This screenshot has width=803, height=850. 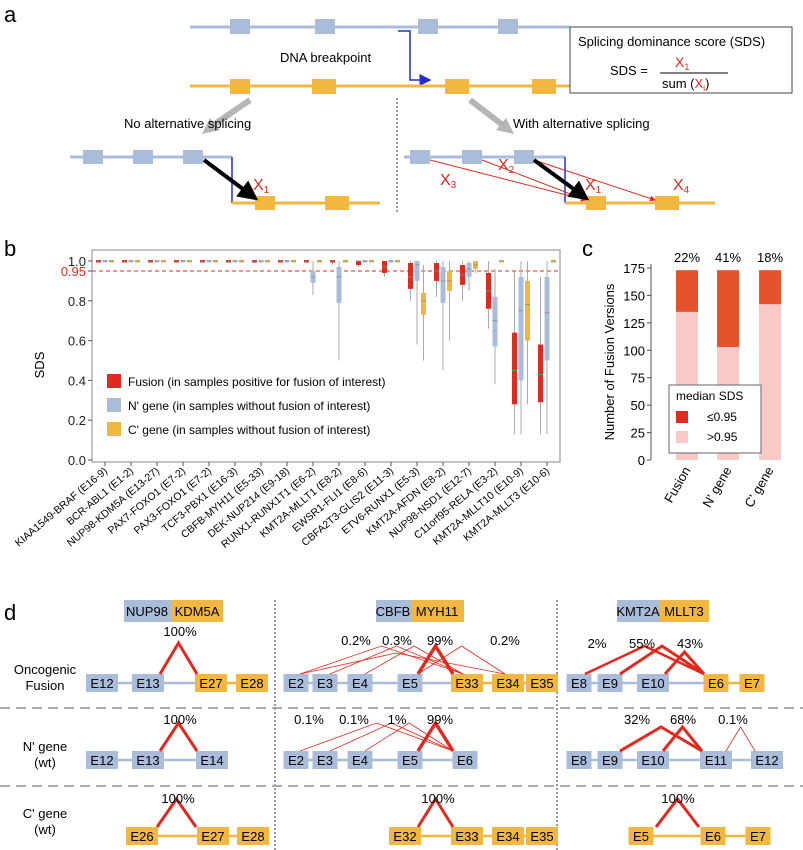 What do you see at coordinates (728, 257) in the screenshot?
I see `bar-top-label: 41%` at bounding box center [728, 257].